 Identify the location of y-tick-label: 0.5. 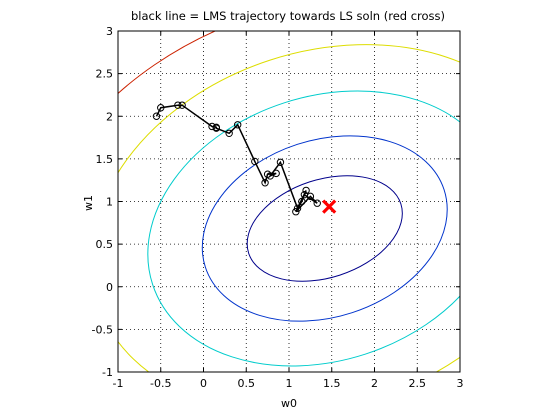
(105, 244).